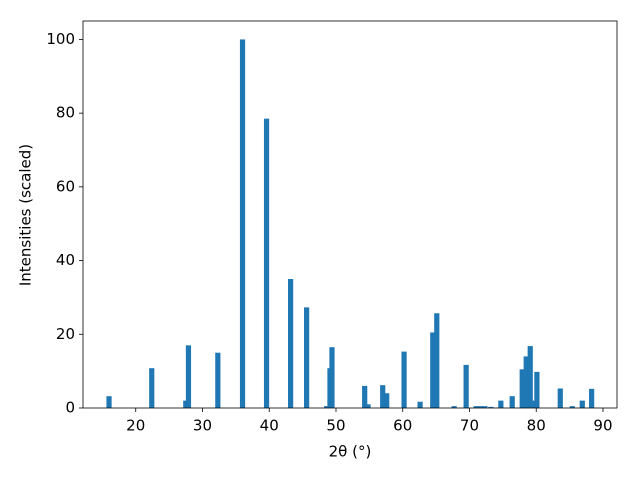 Image resolution: width=640 pixels, height=480 pixels. Describe the element at coordinates (269, 426) in the screenshot. I see `x-tick-label: 40` at that location.